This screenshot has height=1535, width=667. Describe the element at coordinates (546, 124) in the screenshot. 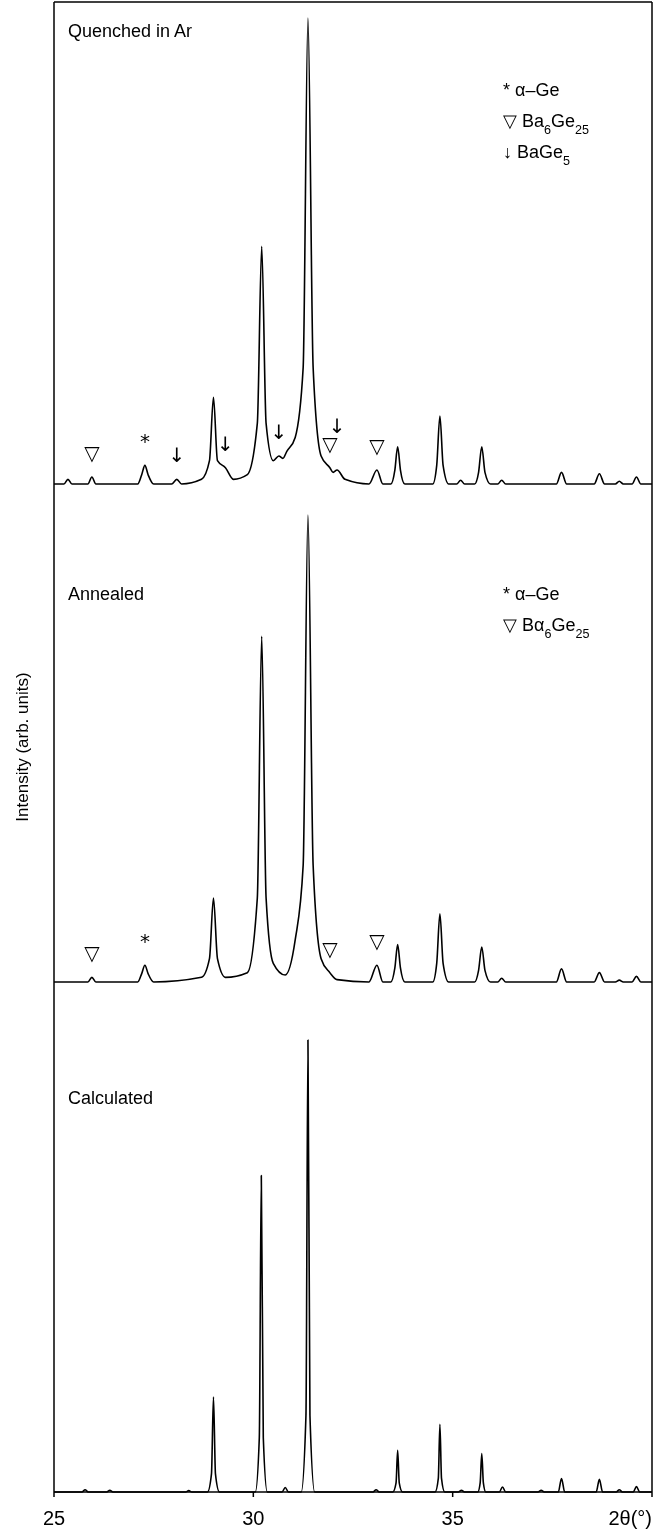

I see `annotation: ▽ Ba$_{6}$Ge$_{25}$` at that location.